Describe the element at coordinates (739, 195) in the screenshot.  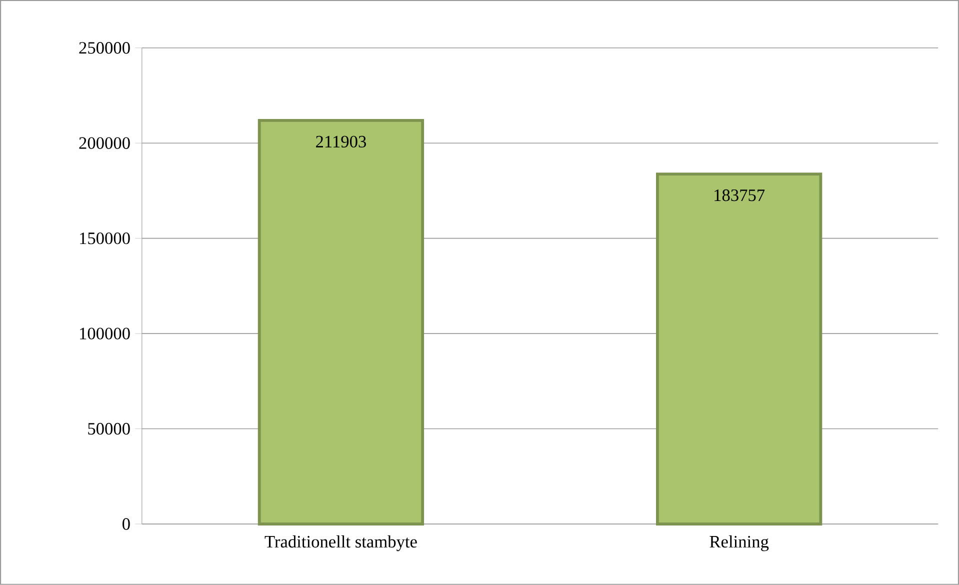
I see `data-label: 183757` at that location.